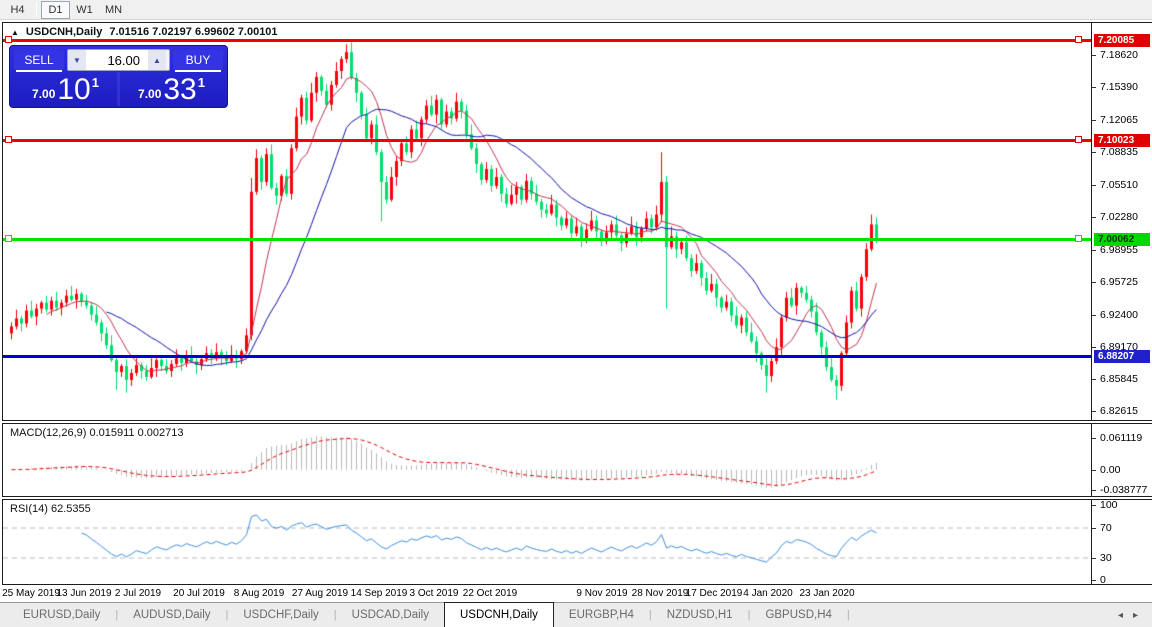 Image resolution: width=1152 pixels, height=627 pixels. Describe the element at coordinates (50, 509) in the screenshot. I see `rsi-label: RSI(14) 62.5355` at that location.